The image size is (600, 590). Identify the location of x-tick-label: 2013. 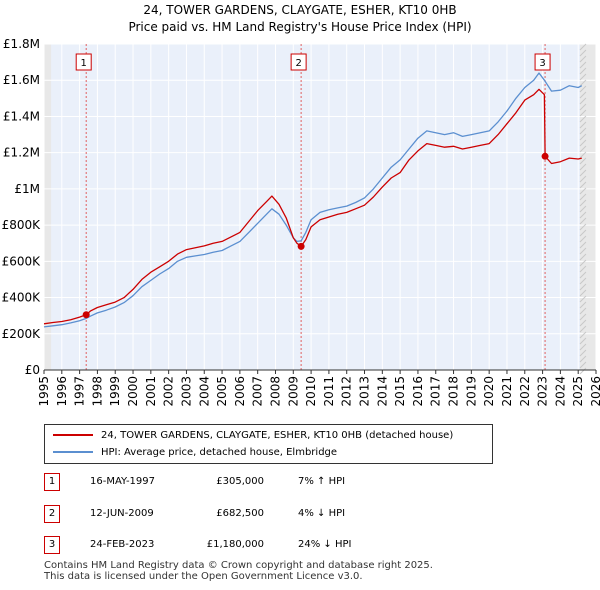
(365, 391).